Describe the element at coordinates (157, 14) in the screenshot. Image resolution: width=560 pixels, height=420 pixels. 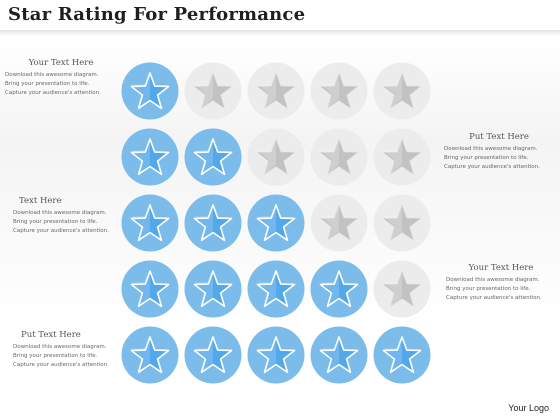
I see `page-title: Star Rating For Performance` at that location.